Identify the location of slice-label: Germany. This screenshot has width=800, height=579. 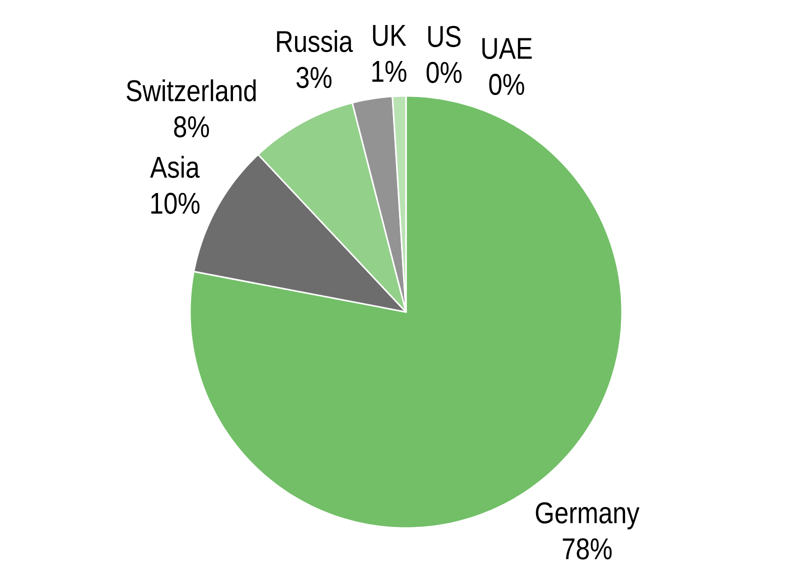
(588, 516).